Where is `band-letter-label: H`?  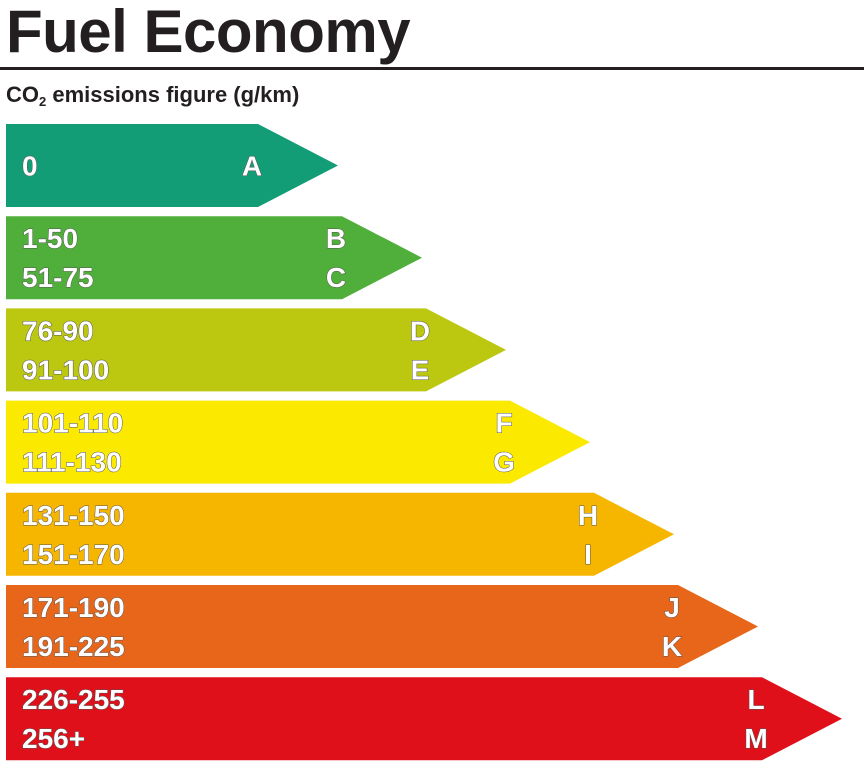
band-letter-label: H is located at coordinates (588, 515).